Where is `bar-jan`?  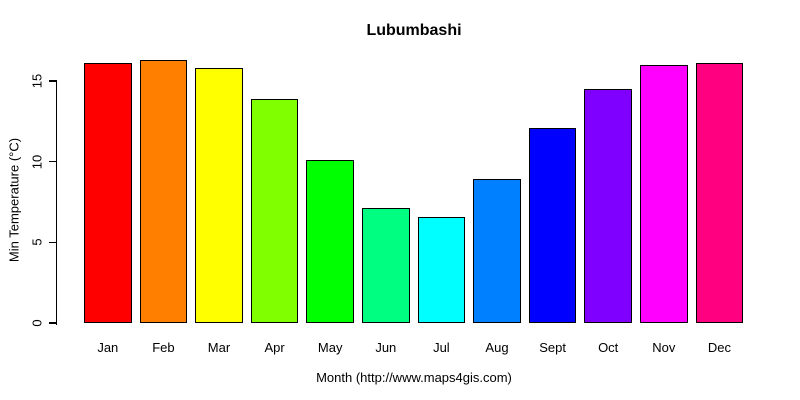
bar-jan is located at coordinates (108, 193).